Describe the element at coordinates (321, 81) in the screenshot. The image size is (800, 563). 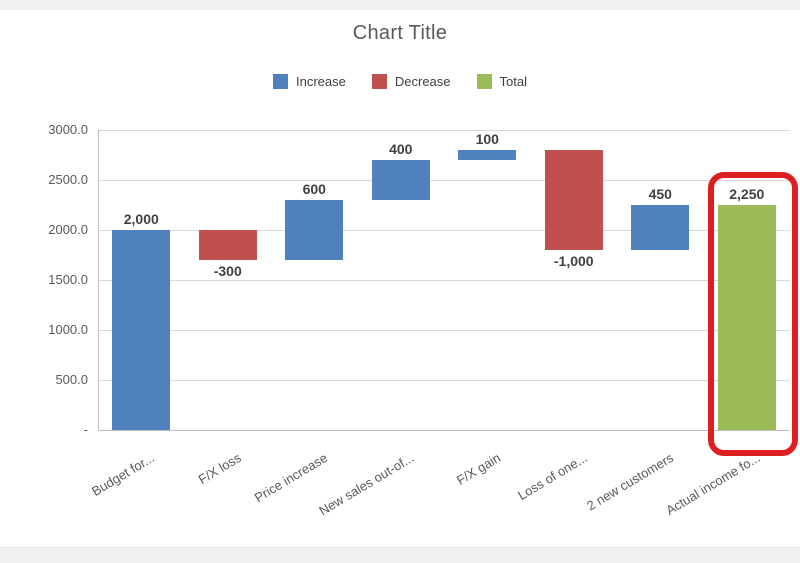
I see `legend-label: Increase` at that location.